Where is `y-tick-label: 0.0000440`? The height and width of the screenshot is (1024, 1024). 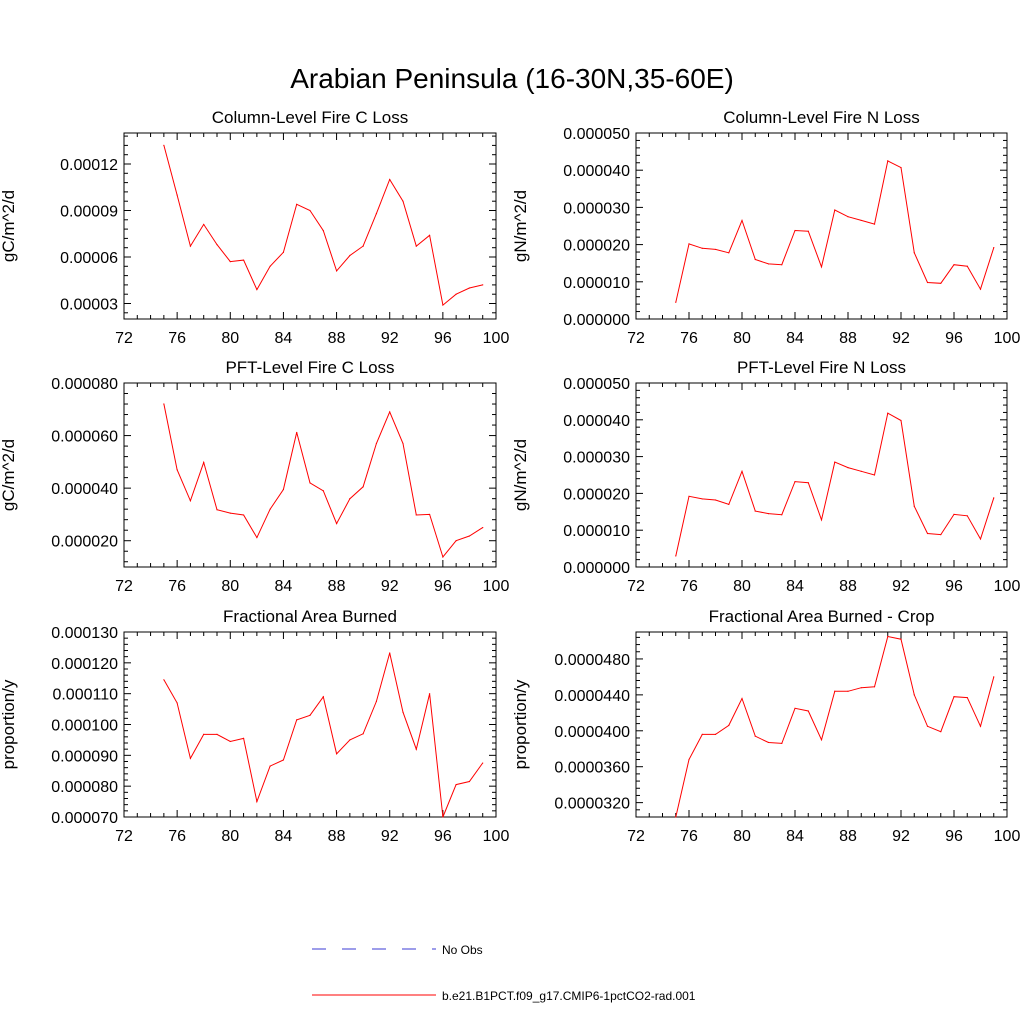
y-tick-label: 0.0000440 is located at coordinates (592, 696).